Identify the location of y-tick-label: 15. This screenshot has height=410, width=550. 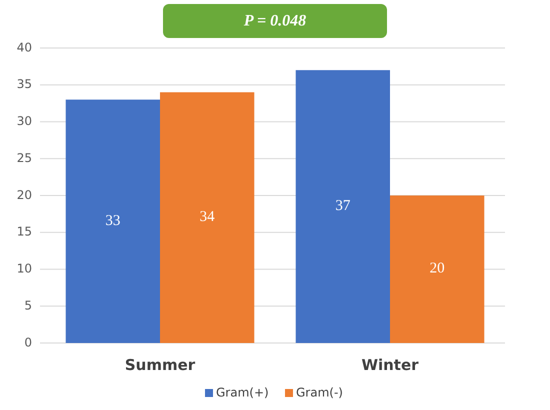
(24, 231).